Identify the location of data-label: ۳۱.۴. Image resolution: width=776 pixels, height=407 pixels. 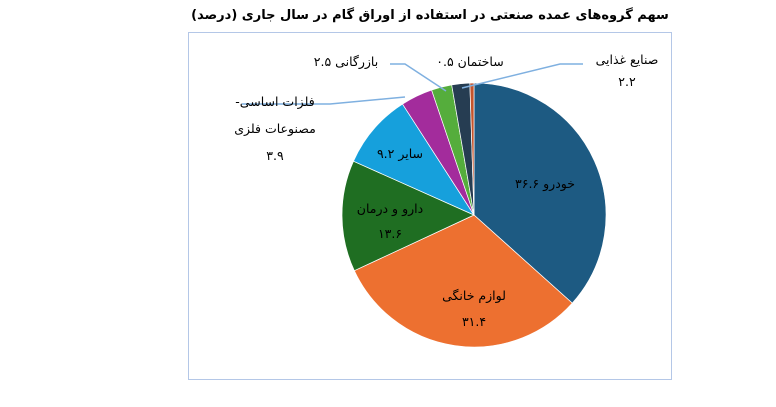
(474, 321).